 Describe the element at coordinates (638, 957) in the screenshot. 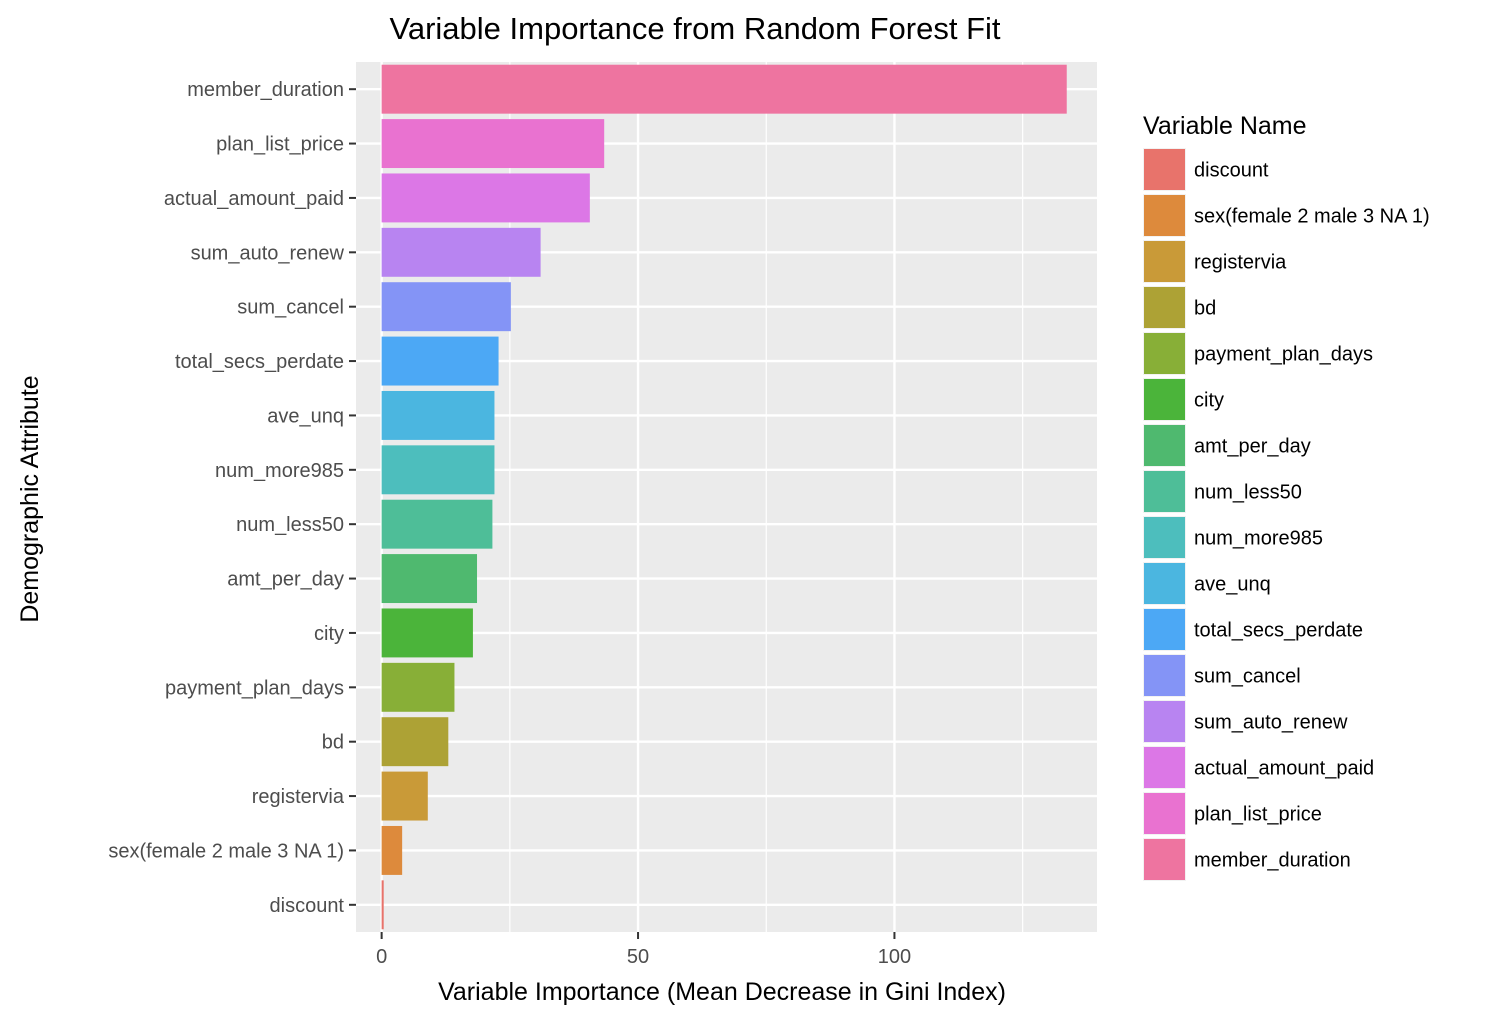

I see `x-tick-label: 50` at that location.